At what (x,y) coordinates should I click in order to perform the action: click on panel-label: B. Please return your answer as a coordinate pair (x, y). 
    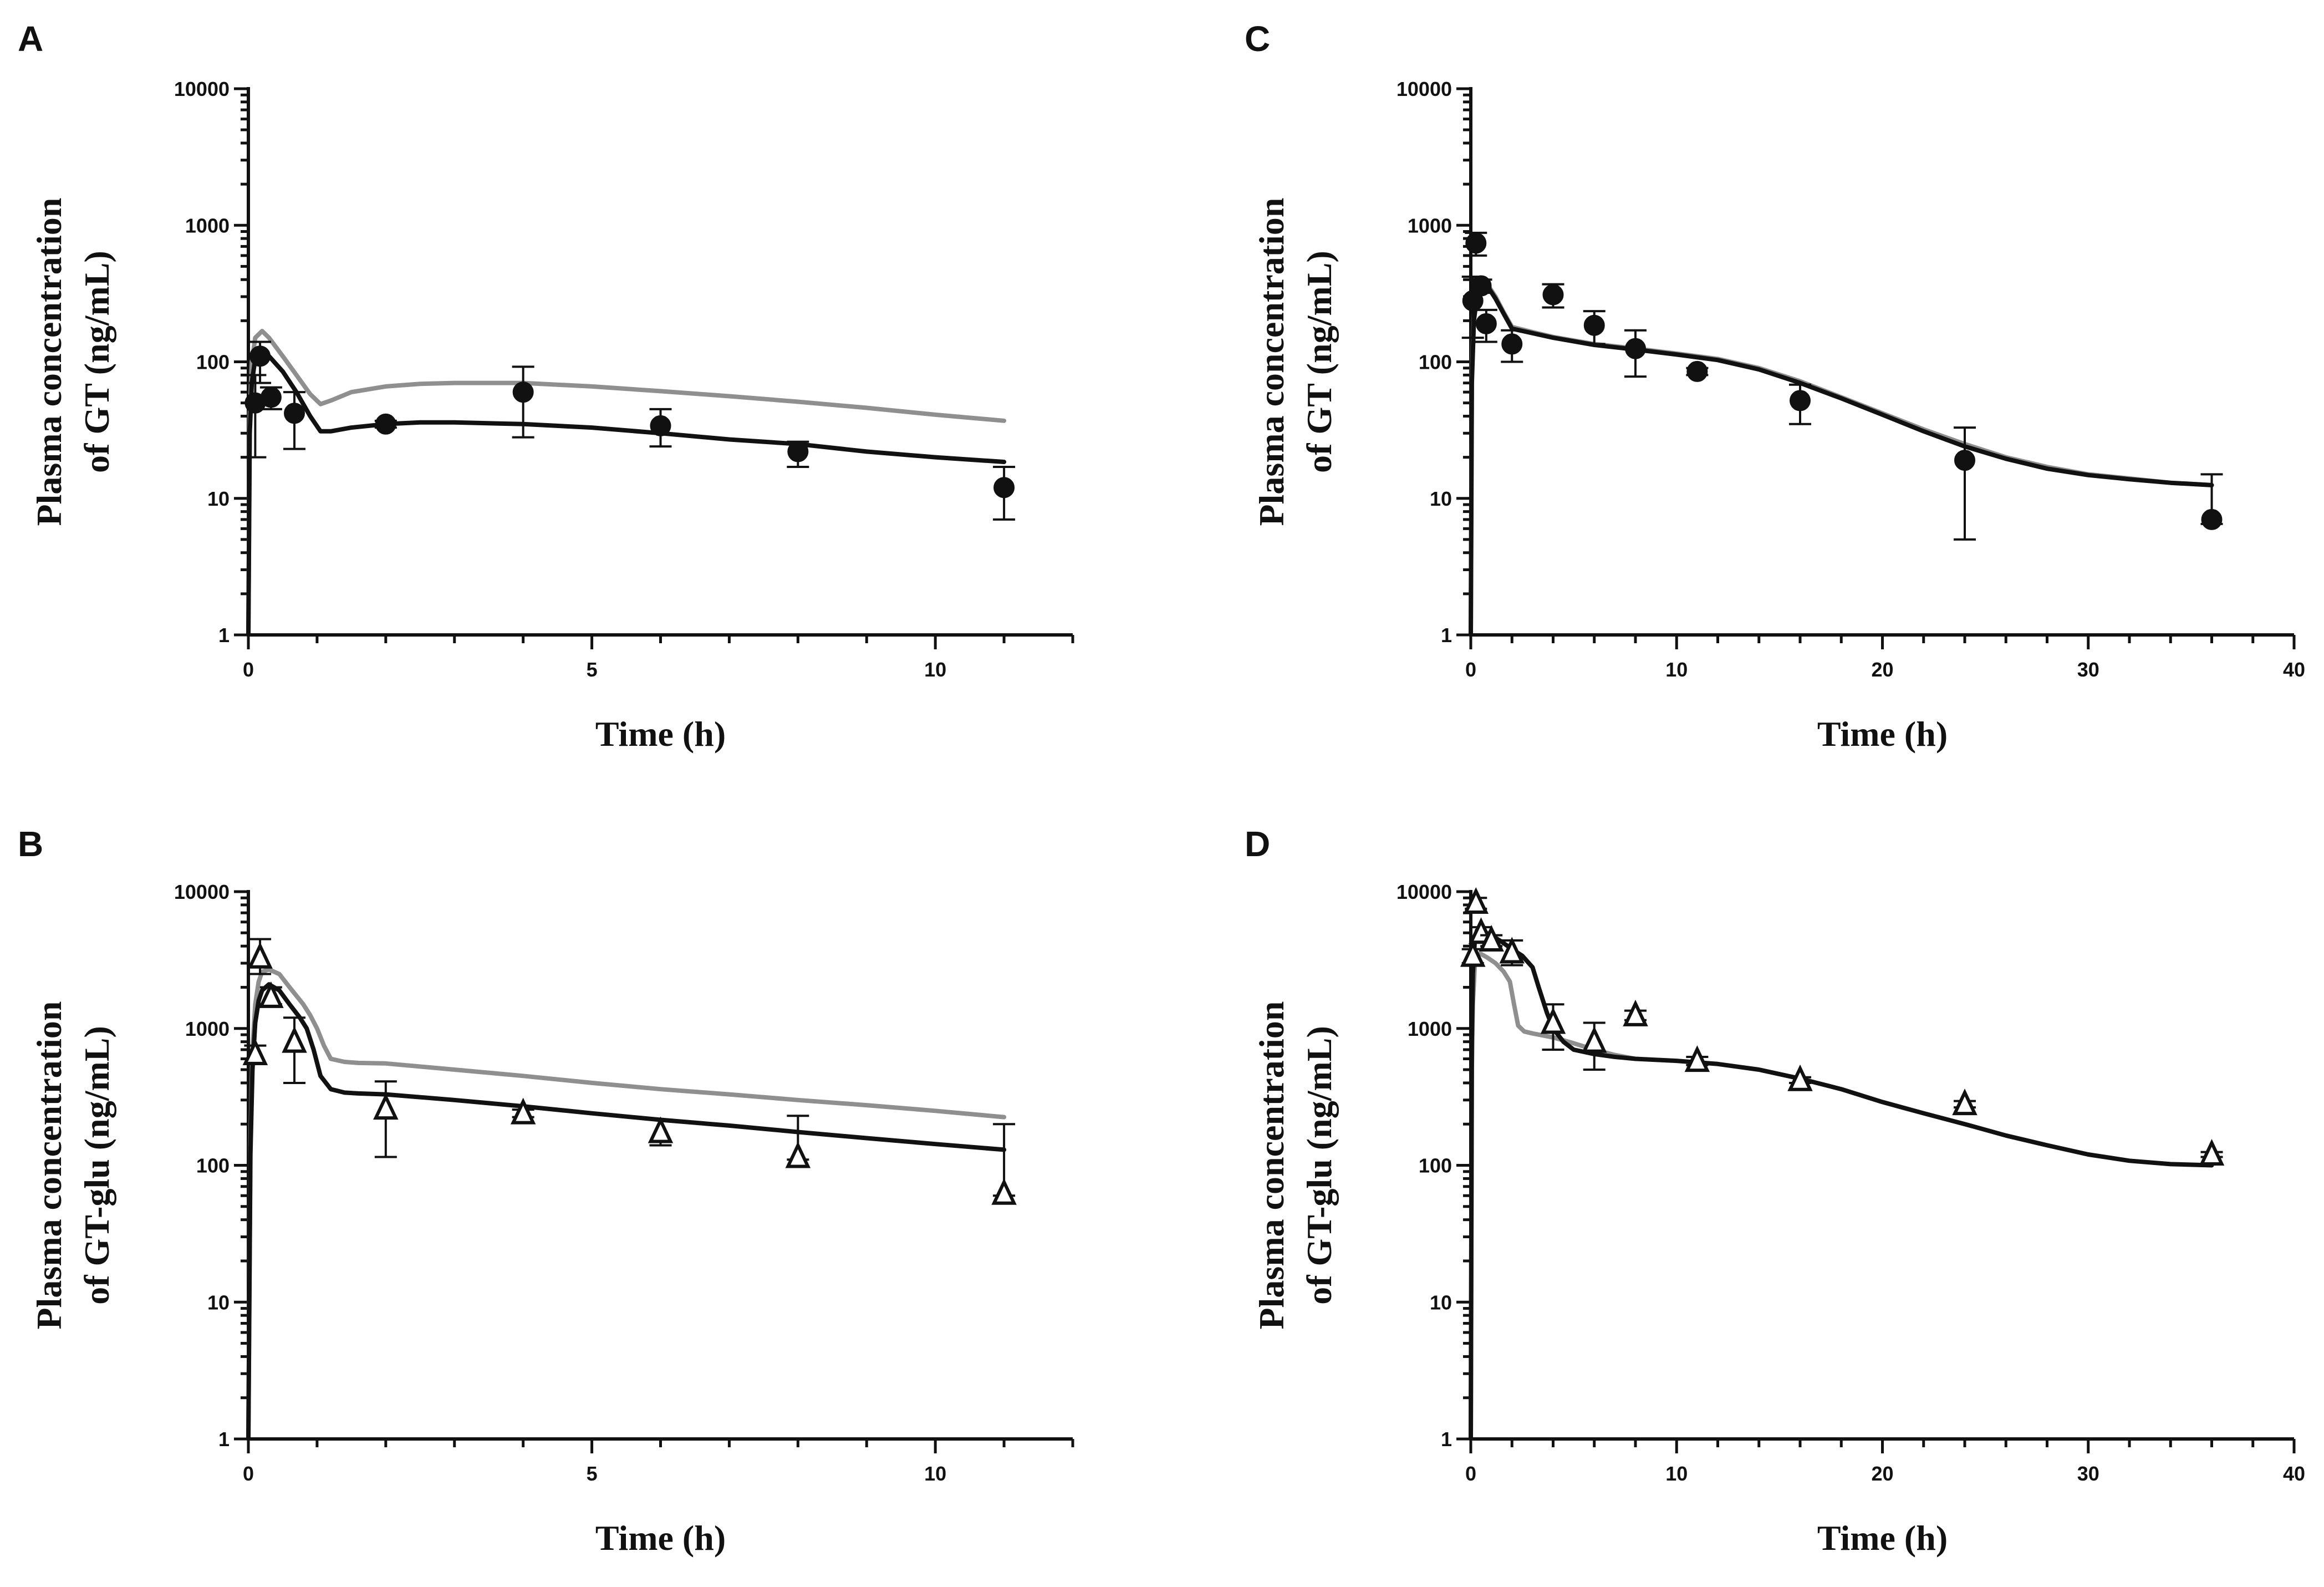
    Looking at the image, I should click on (31, 844).